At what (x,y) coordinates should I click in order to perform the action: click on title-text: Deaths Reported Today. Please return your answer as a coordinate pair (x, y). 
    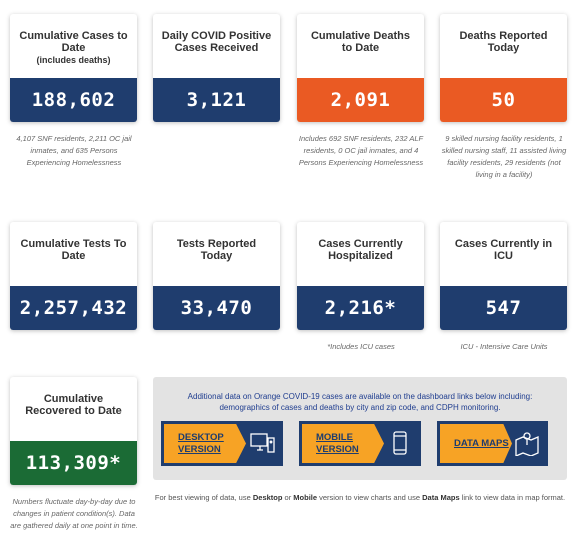
    Looking at the image, I should click on (503, 42).